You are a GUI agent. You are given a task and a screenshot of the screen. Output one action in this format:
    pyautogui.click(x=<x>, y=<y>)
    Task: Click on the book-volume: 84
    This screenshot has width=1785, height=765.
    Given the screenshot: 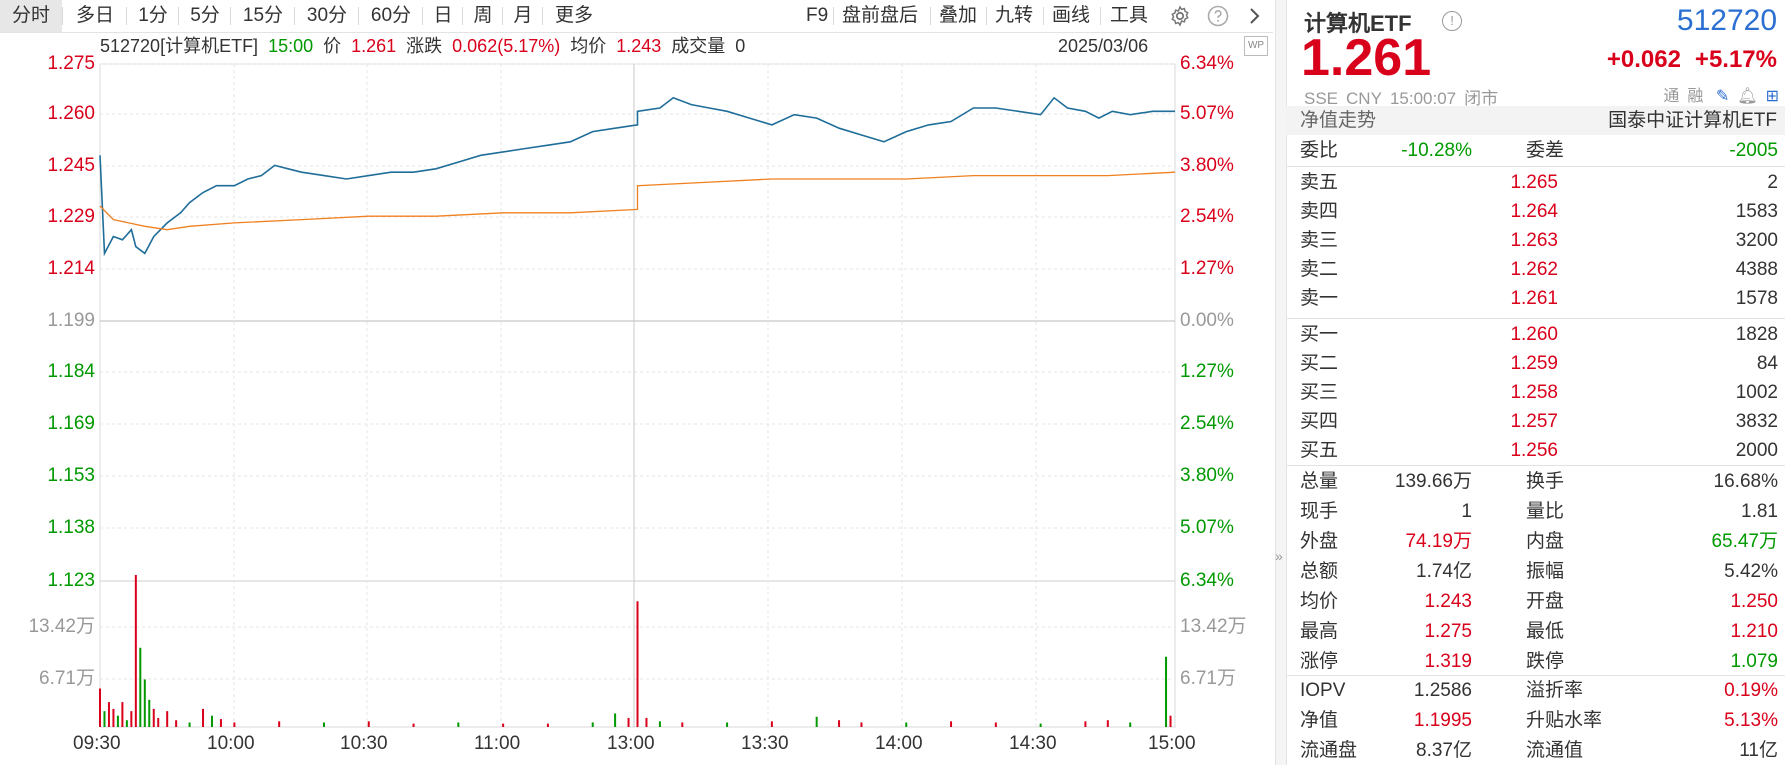 What is the action you would take?
    pyautogui.click(x=1767, y=363)
    